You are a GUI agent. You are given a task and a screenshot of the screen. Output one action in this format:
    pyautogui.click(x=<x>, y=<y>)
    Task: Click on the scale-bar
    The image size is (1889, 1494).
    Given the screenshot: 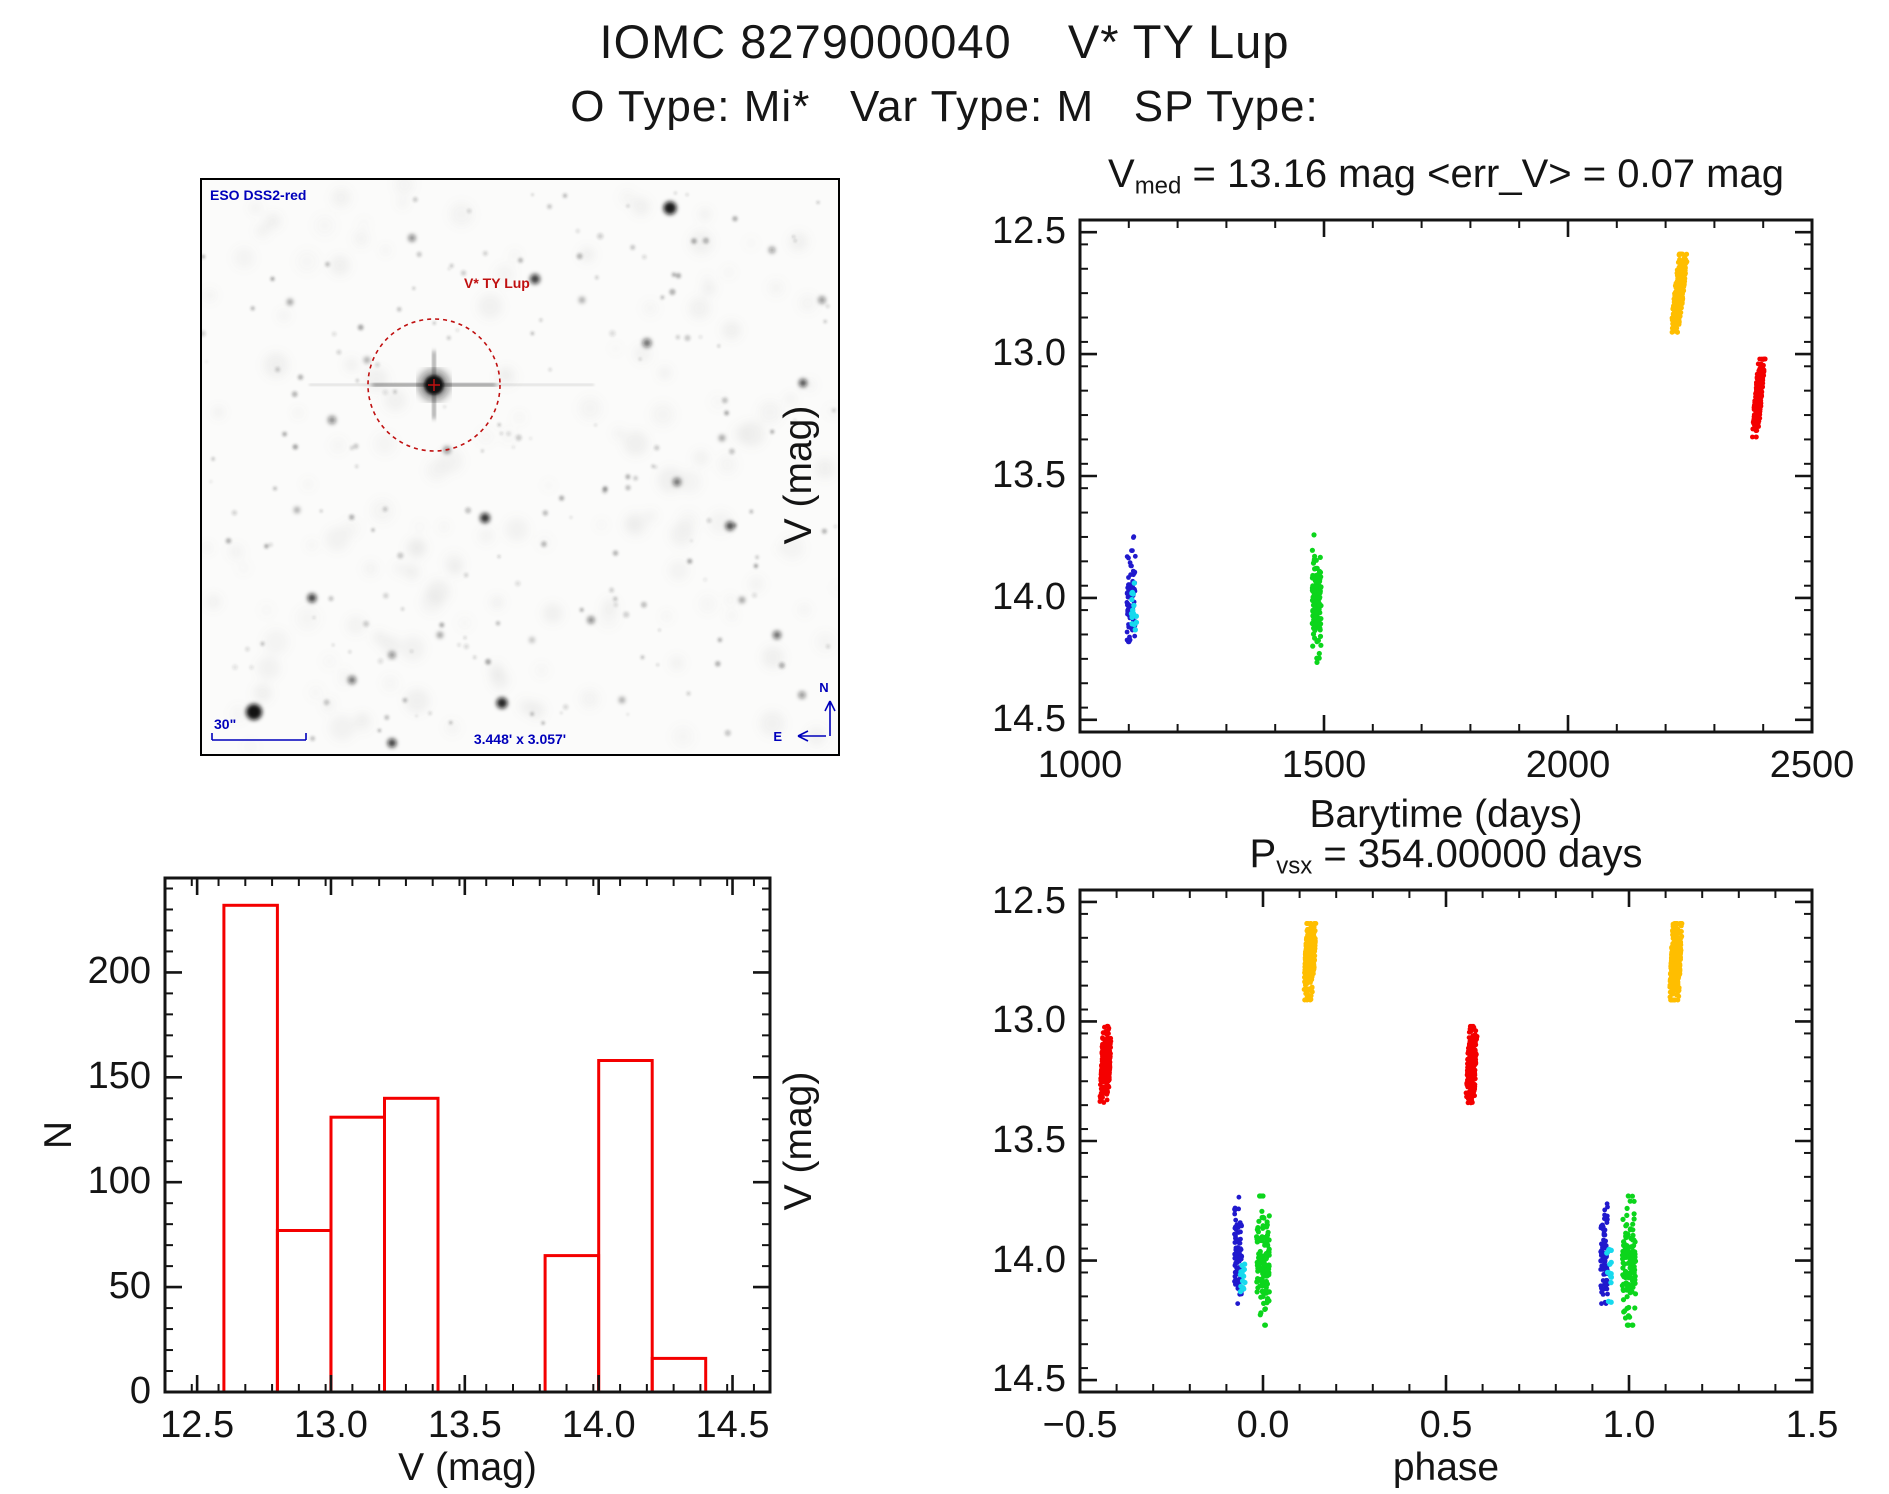 What is the action you would take?
    pyautogui.click(x=259, y=737)
    